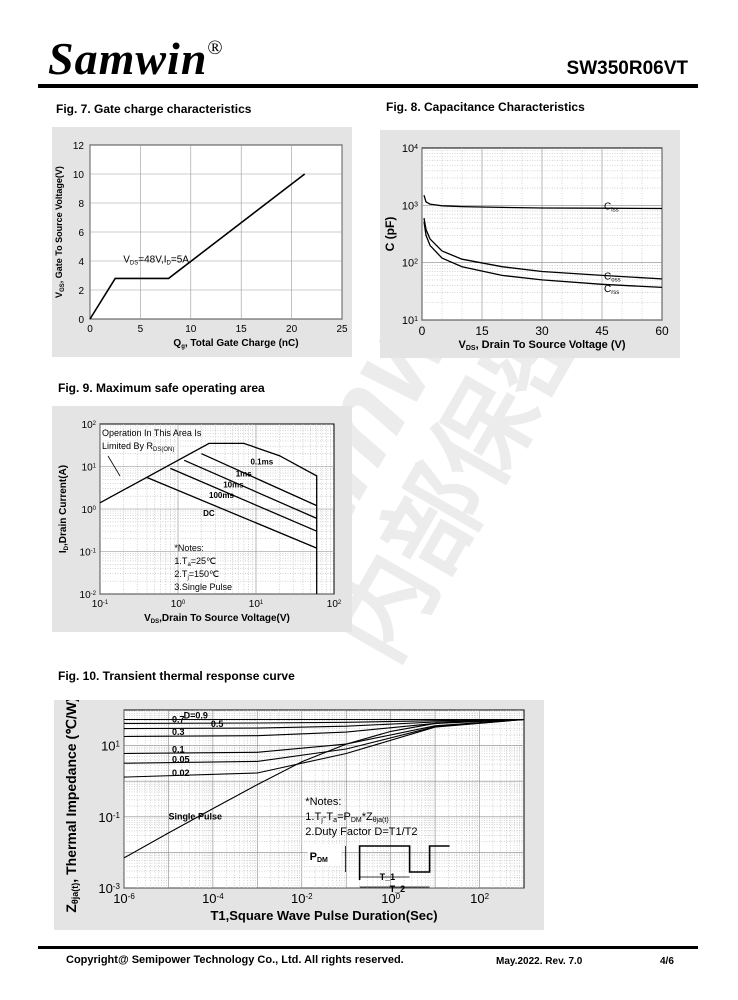 Image resolution: width=738 pixels, height=1000 pixels. I want to click on fig8-y-tick-label: 10², so click(410, 264).